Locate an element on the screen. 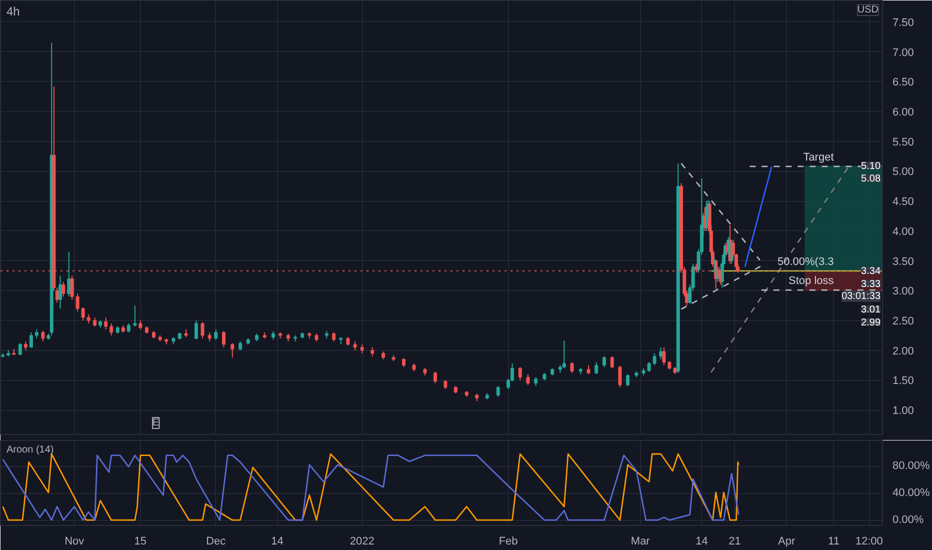  y-tick-label: 80.00% is located at coordinates (911, 466).